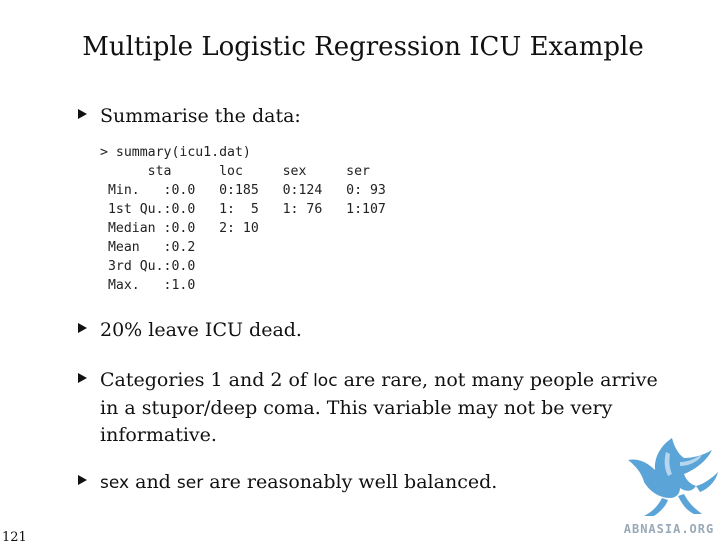 This screenshot has height=545, width=726. I want to click on bullet-text: 20% leave ICU dead., so click(201, 330).